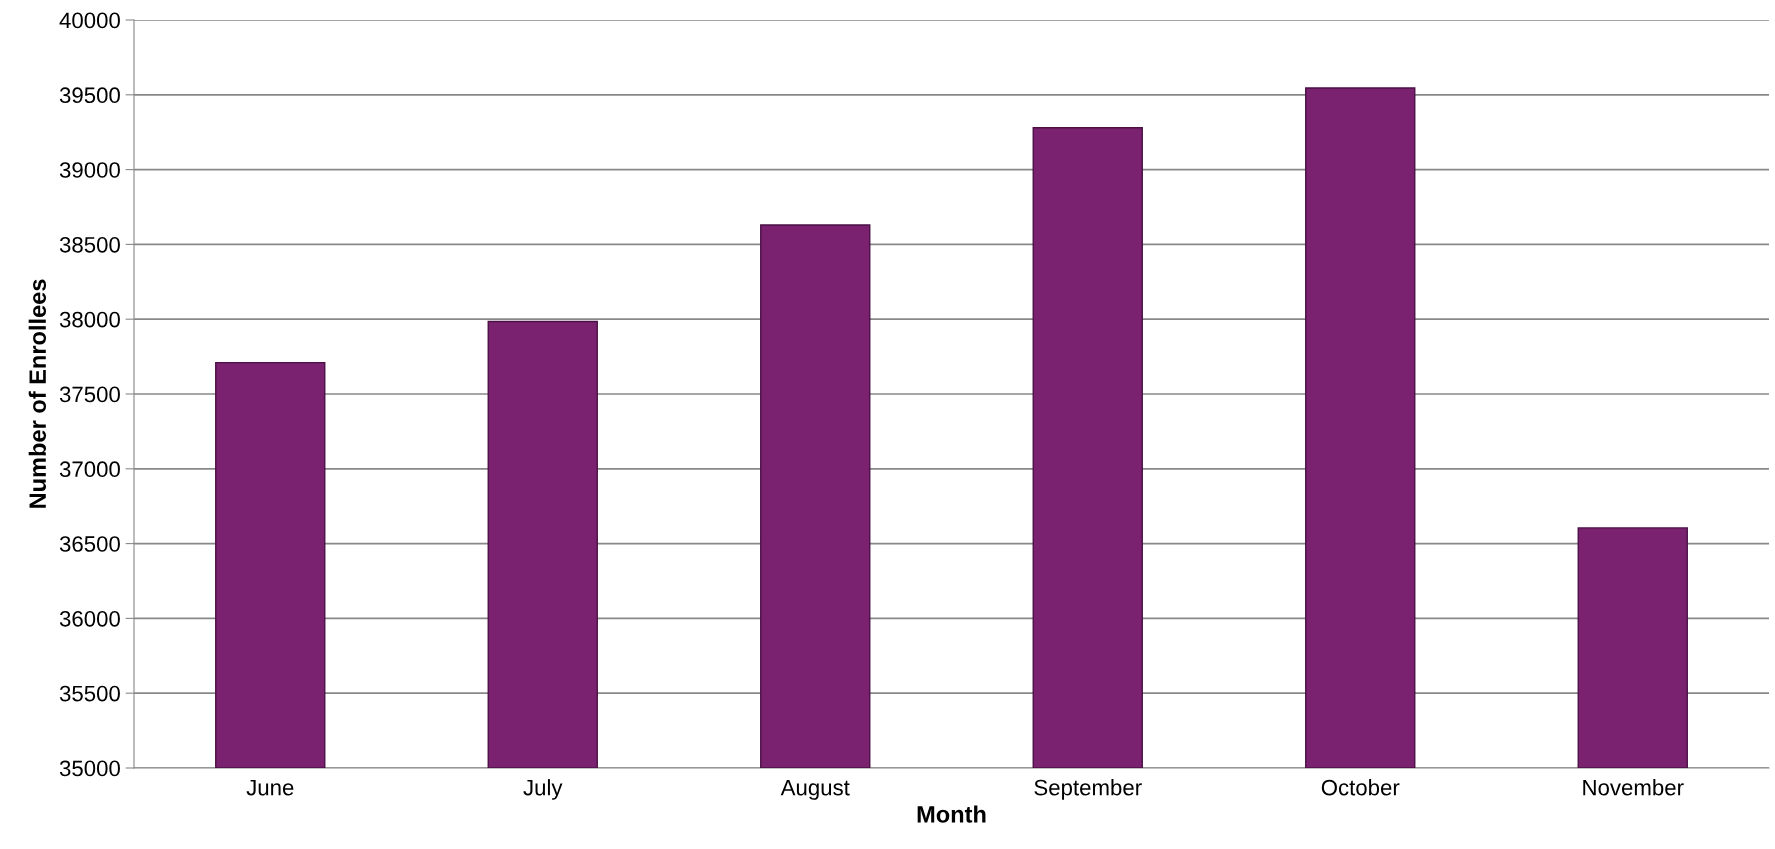 This screenshot has width=1775, height=849. Describe the element at coordinates (89, 618) in the screenshot. I see `y-tick-label: 36000` at that location.